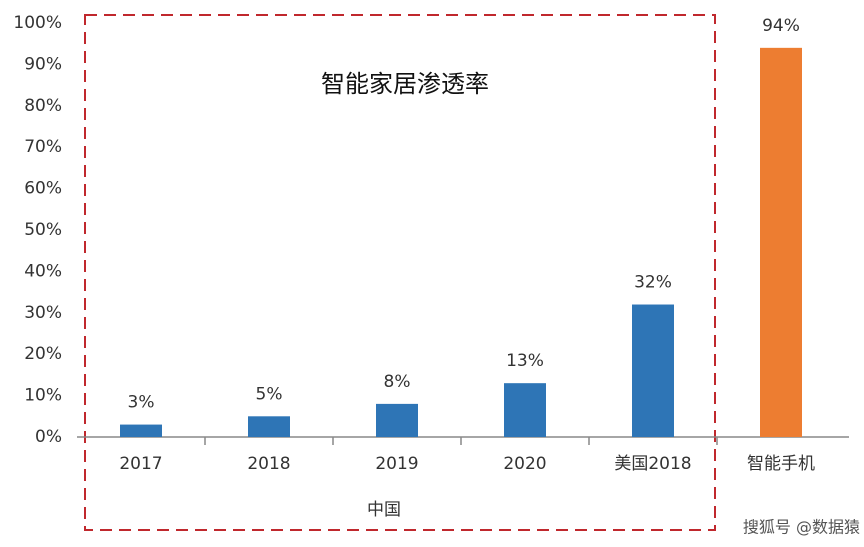  I want to click on x-tick-label: 智能手机, so click(781, 464).